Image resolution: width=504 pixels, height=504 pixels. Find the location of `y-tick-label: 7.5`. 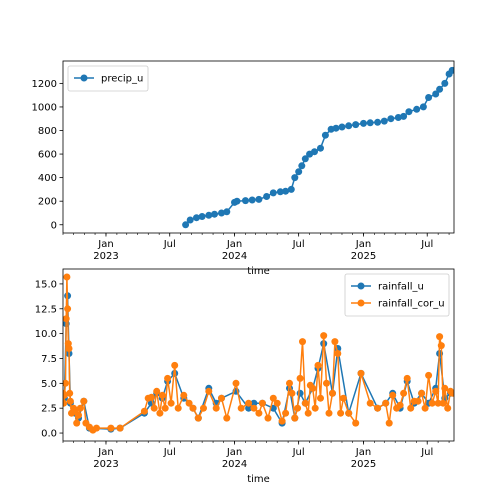

y-tick-label: 7.5 is located at coordinates (49, 359).